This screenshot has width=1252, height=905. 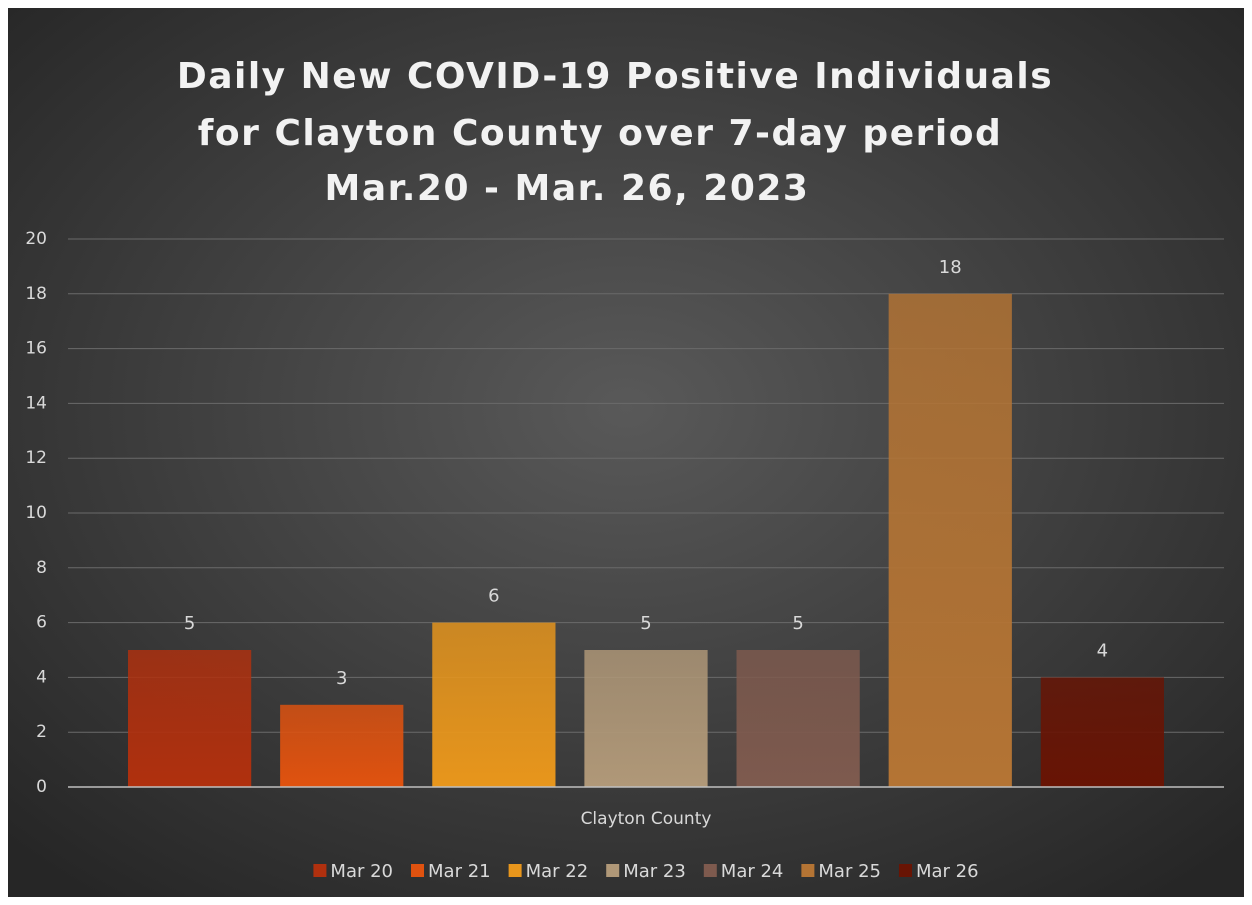 What do you see at coordinates (459, 871) in the screenshot?
I see `legend-label: Mar 21` at bounding box center [459, 871].